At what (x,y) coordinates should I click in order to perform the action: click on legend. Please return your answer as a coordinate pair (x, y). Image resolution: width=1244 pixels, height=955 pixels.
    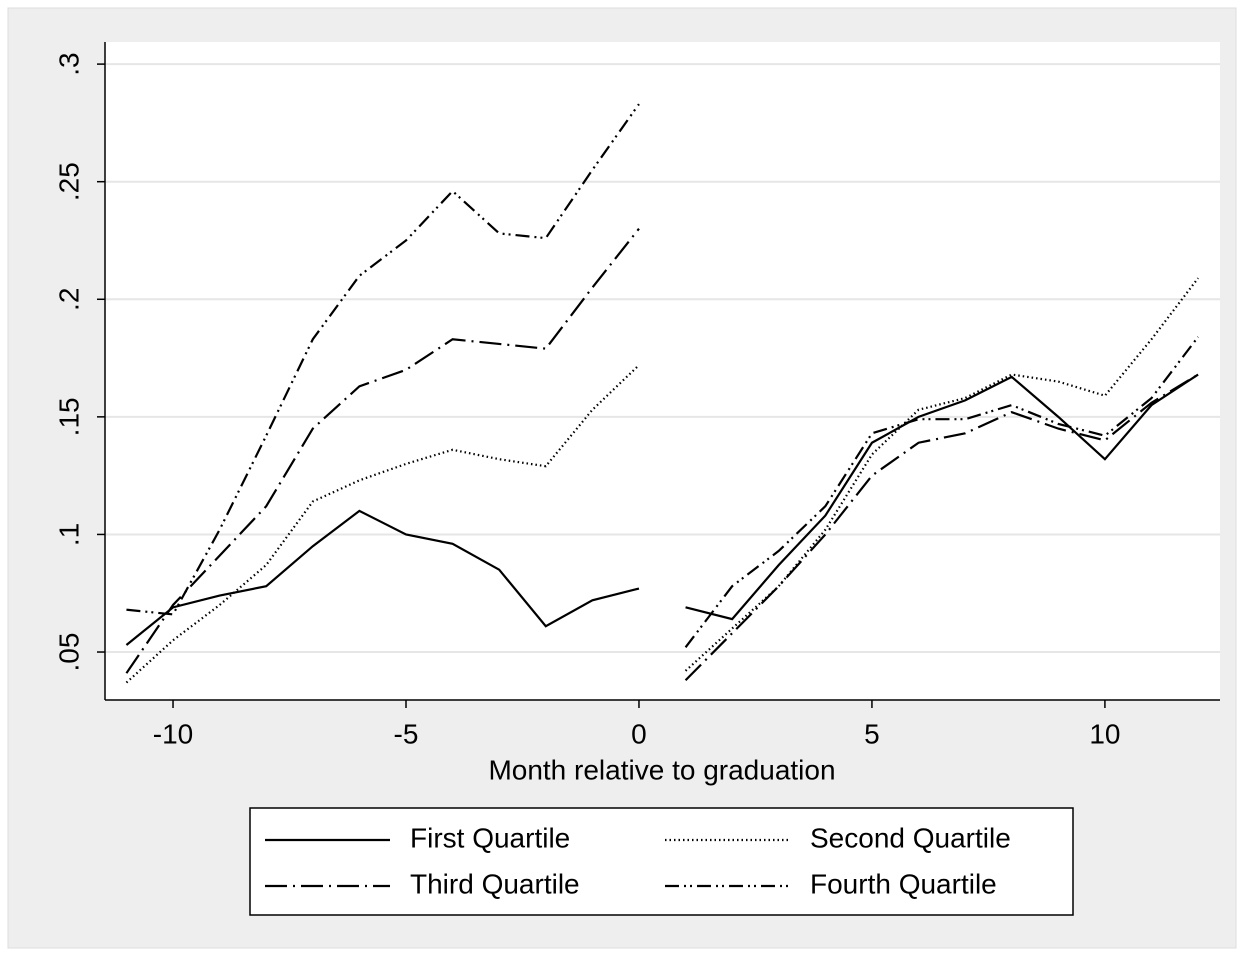
    Looking at the image, I should click on (661, 861).